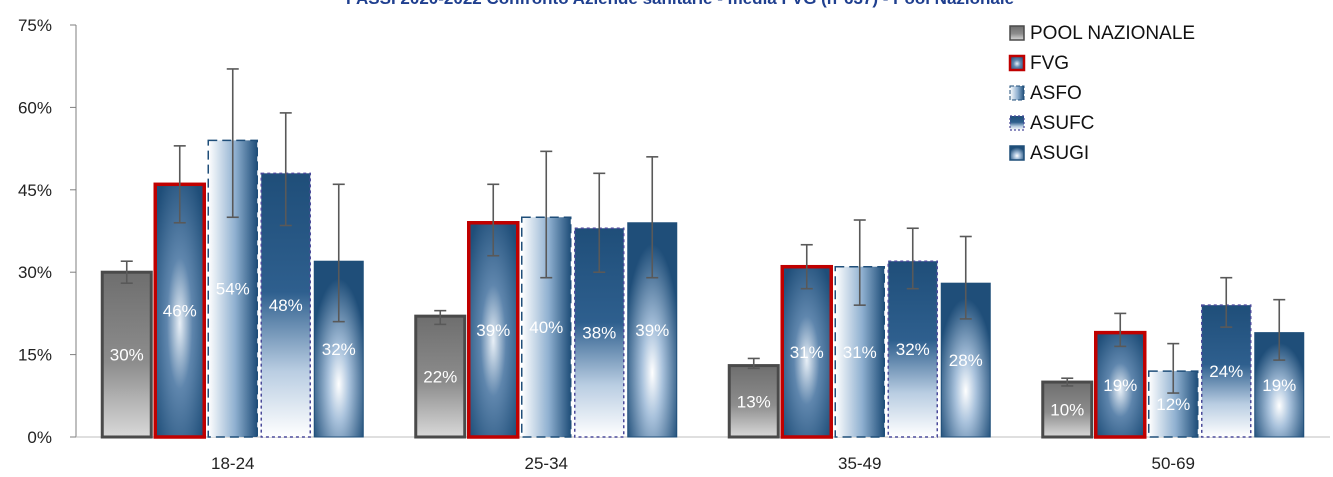 Image resolution: width=1333 pixels, height=477 pixels. I want to click on data-label: 22%, so click(440, 377).